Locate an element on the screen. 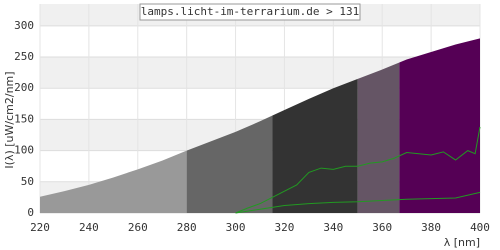 The width and height of the screenshot is (500, 250). chart-title: lamps.licht-im-terrarium.de > 131 is located at coordinates (250, 11).